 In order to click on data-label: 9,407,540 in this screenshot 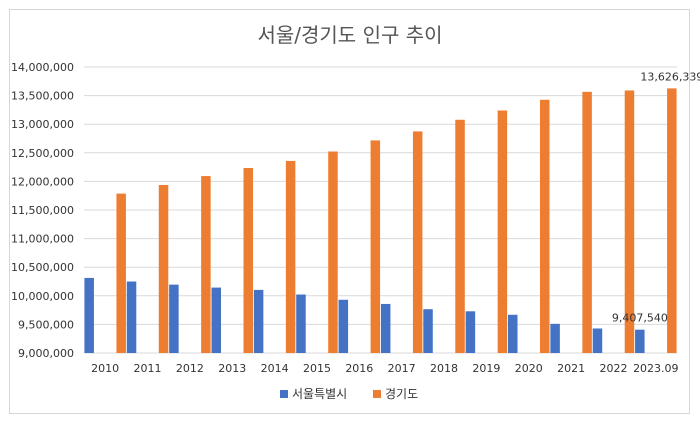, I will do `click(640, 318)`.